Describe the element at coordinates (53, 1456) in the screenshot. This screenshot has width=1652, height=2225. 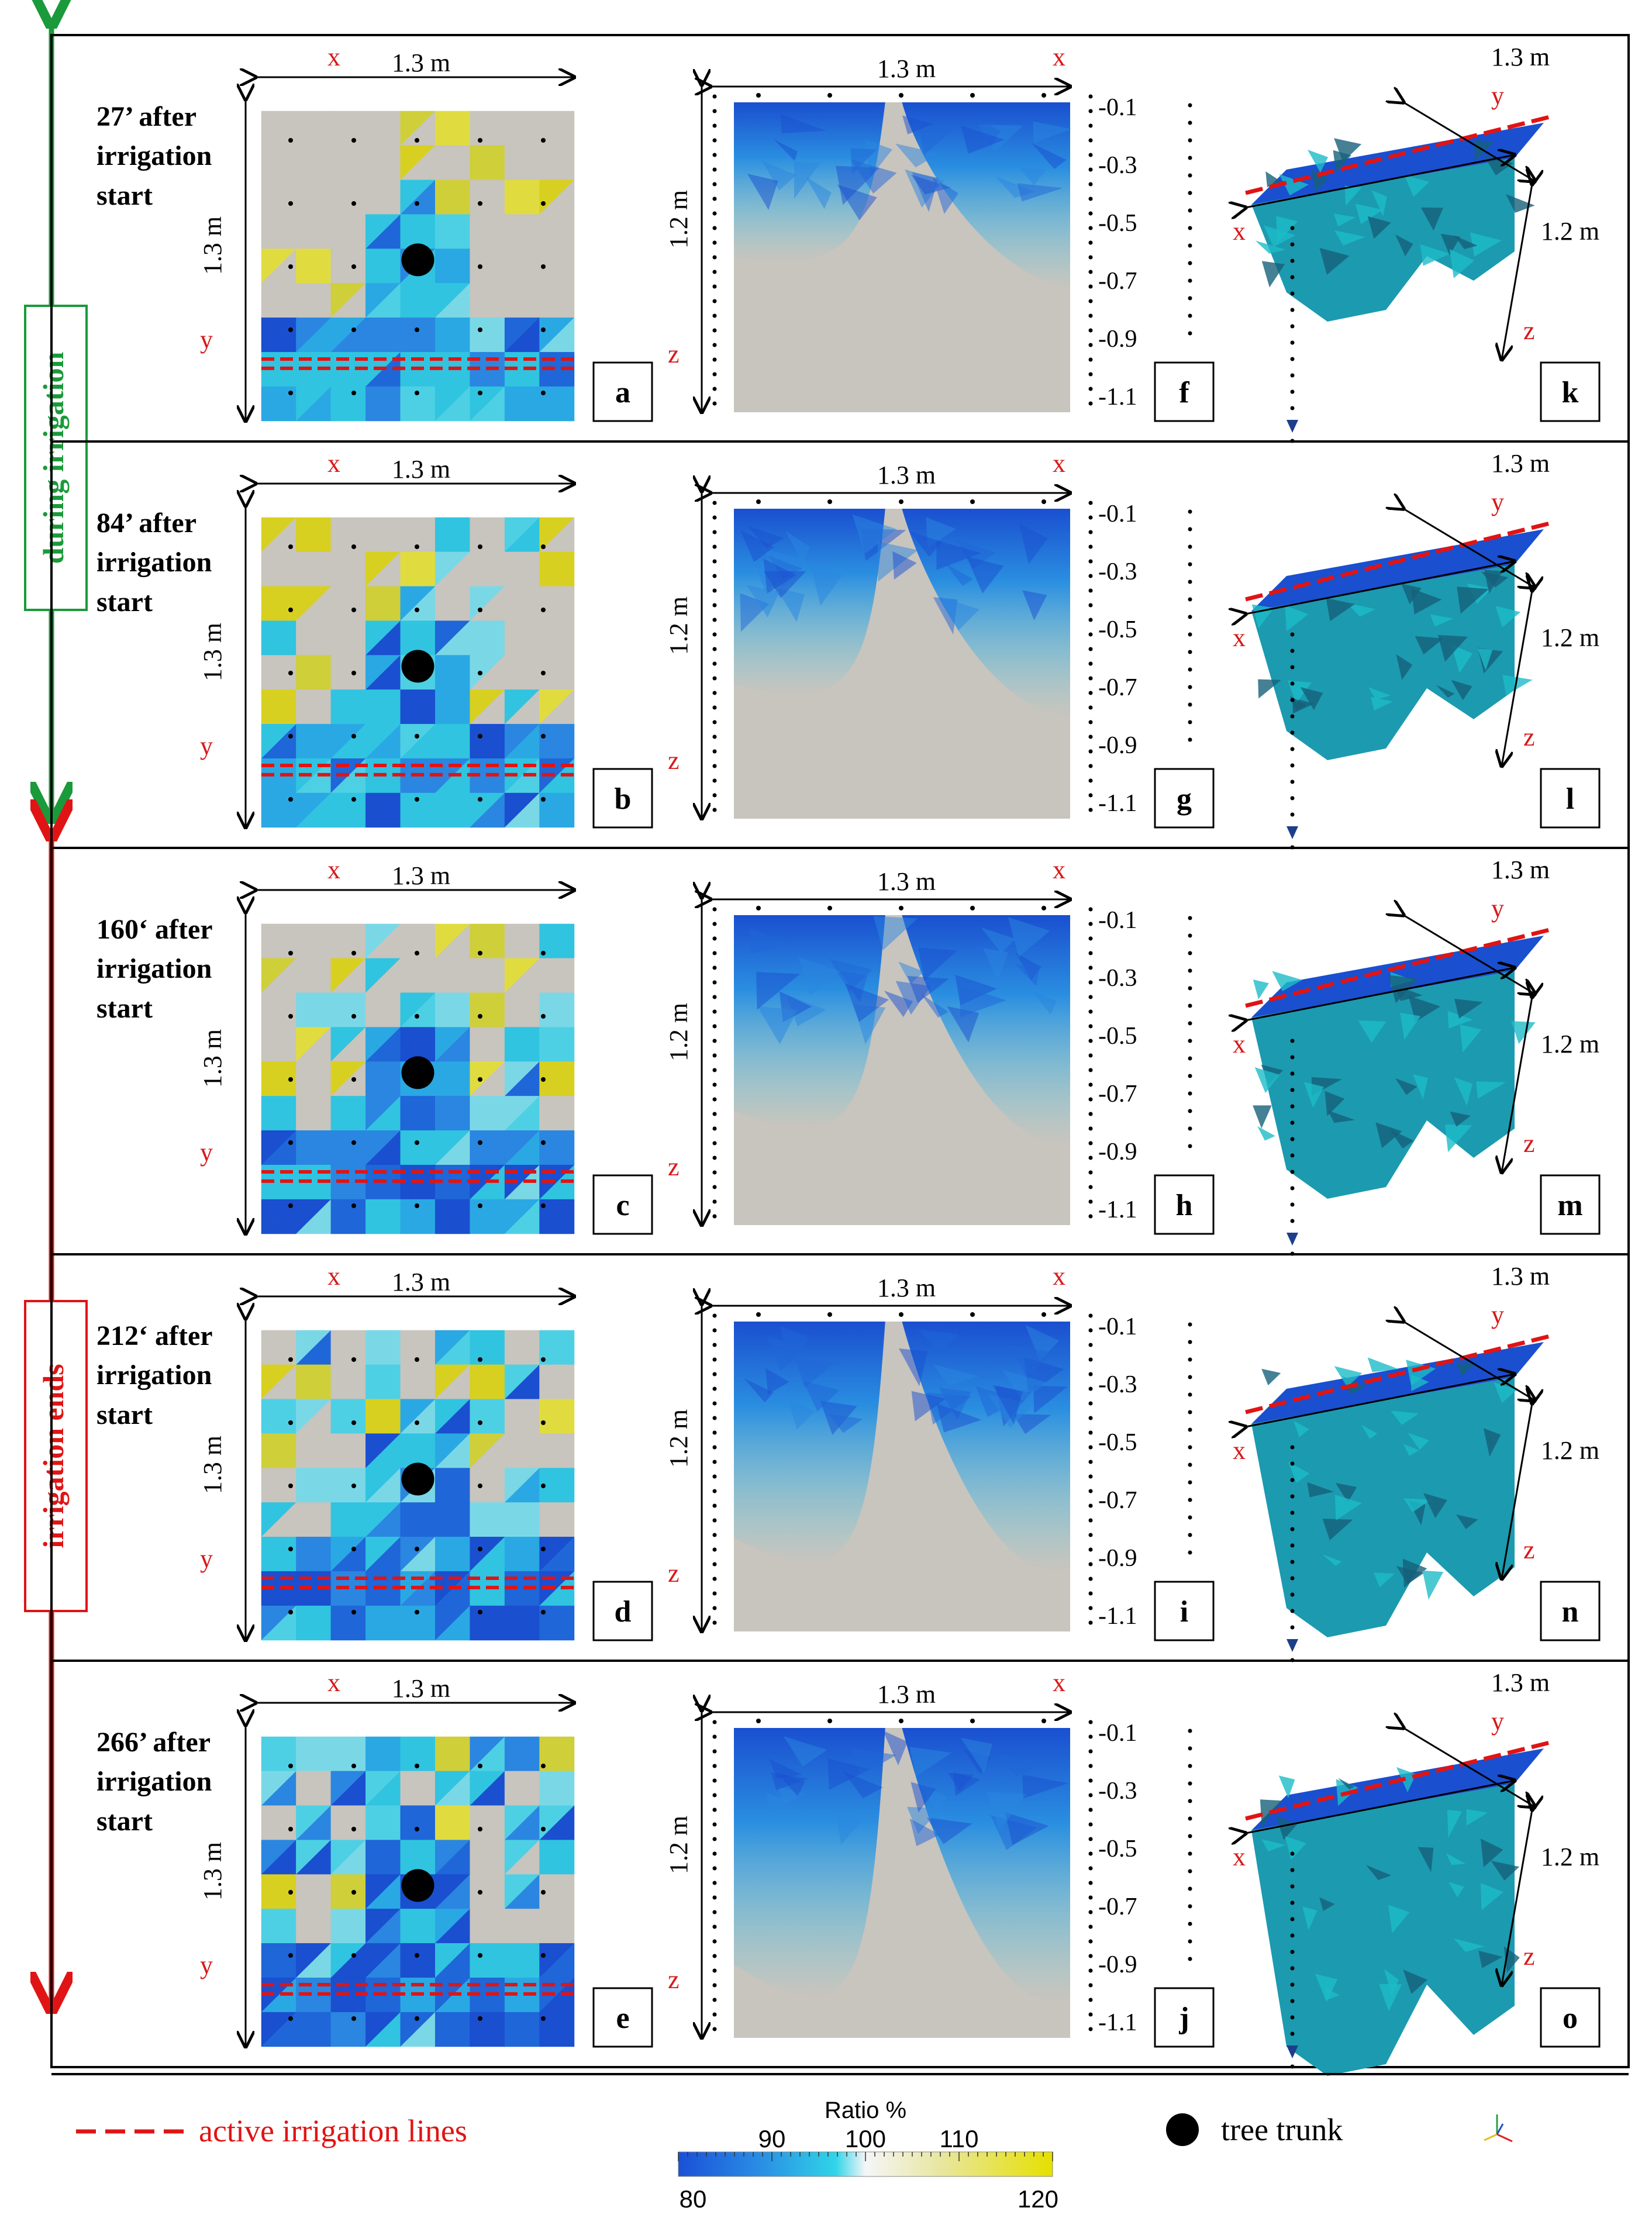
I see `irrigation-ends-label: irrigation ends` at that location.